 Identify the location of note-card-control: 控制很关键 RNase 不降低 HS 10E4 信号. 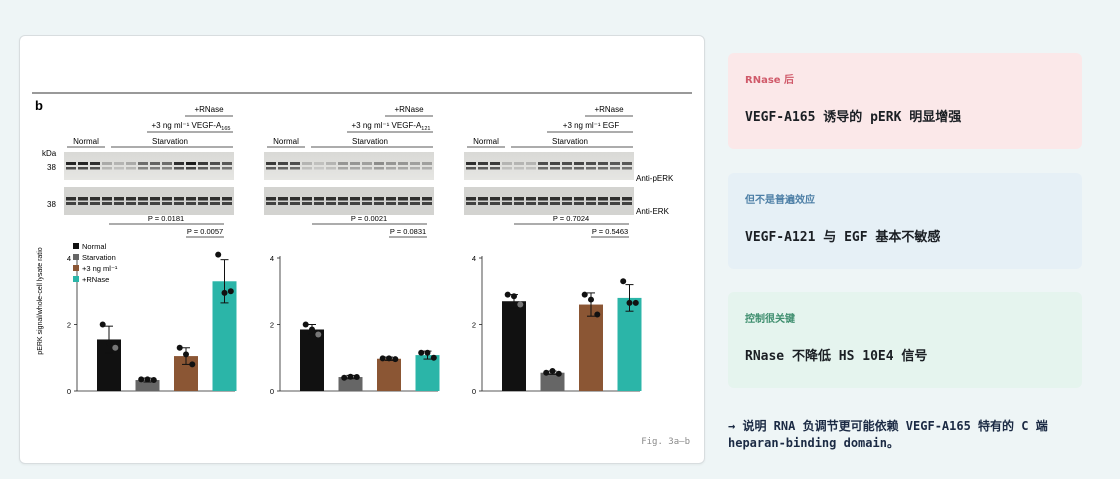
(905, 340).